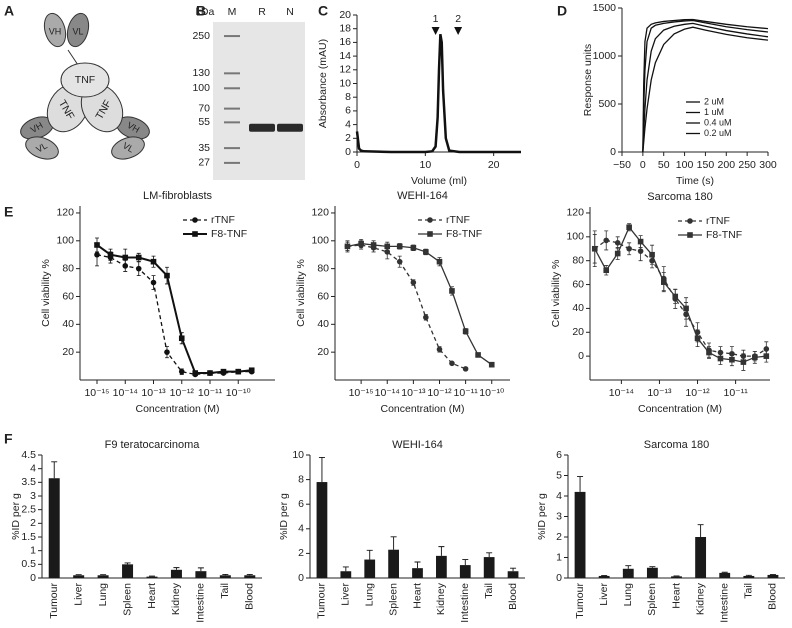  What do you see at coordinates (178, 196) in the screenshot?
I see `chart-title: LM-fibroblasts` at bounding box center [178, 196].